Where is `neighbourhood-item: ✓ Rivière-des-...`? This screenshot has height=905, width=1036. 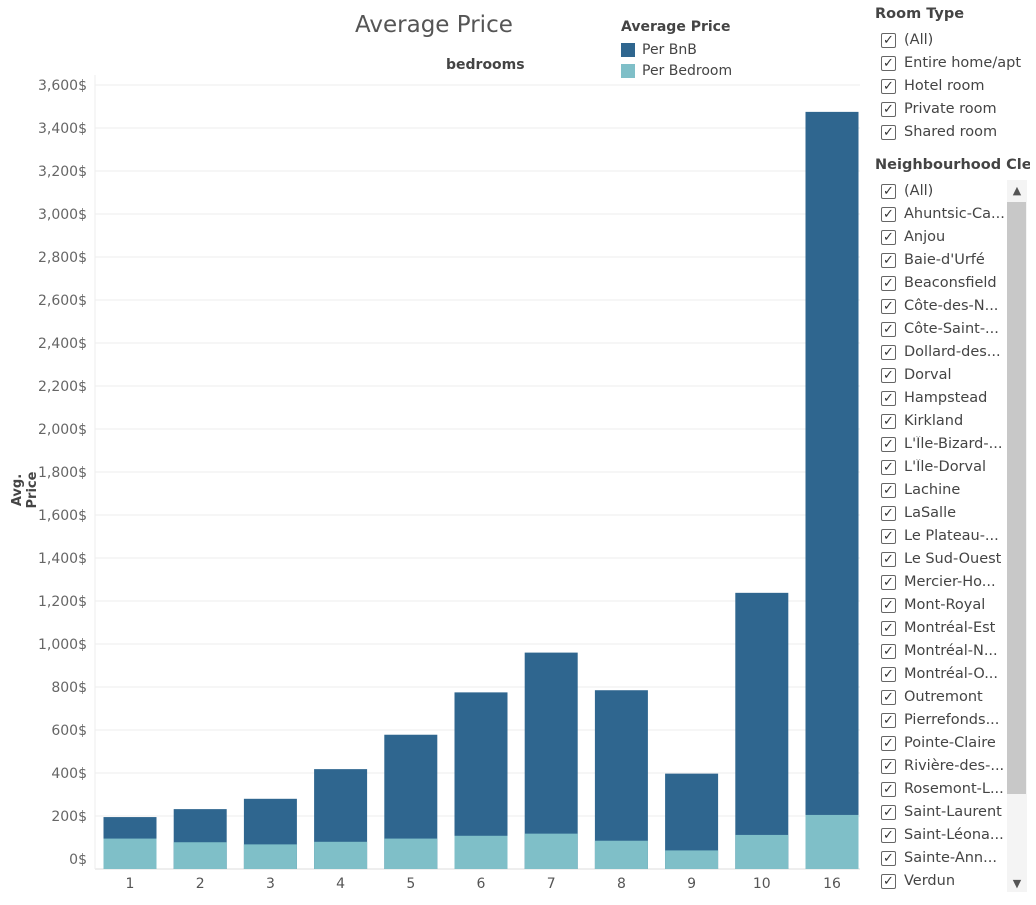 neighbourhood-item: ✓ Rivière-des-... is located at coordinates (942, 766).